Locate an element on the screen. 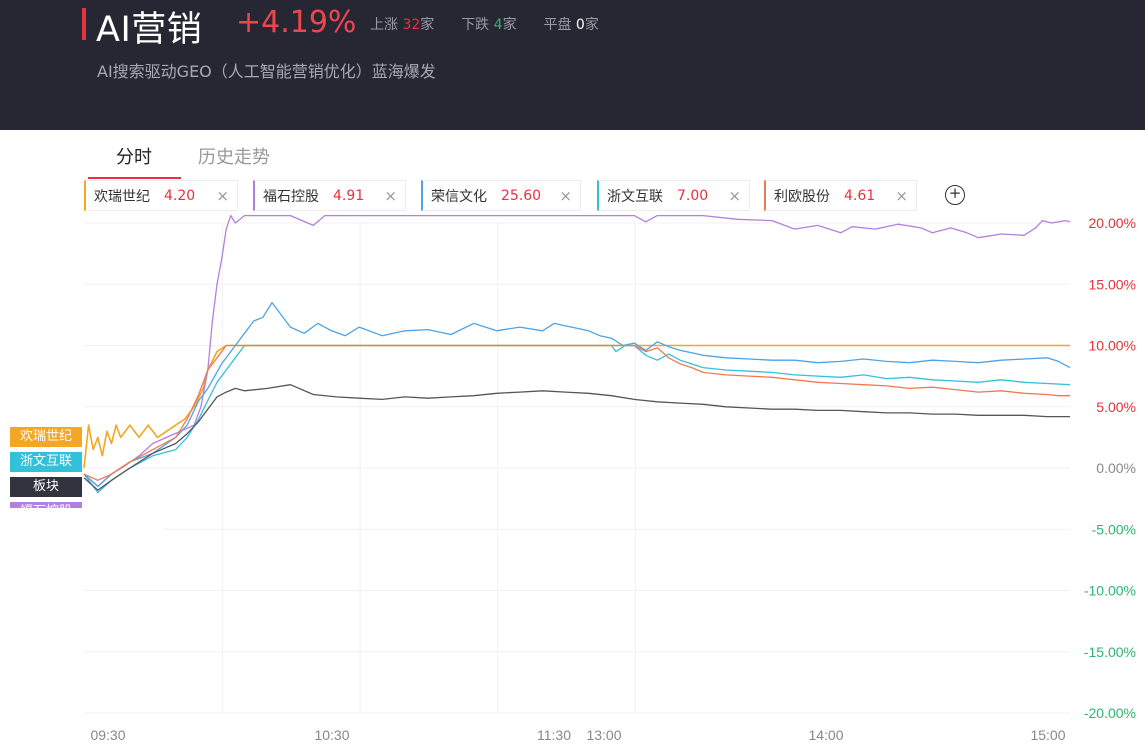  down-count: 4 is located at coordinates (498, 25).